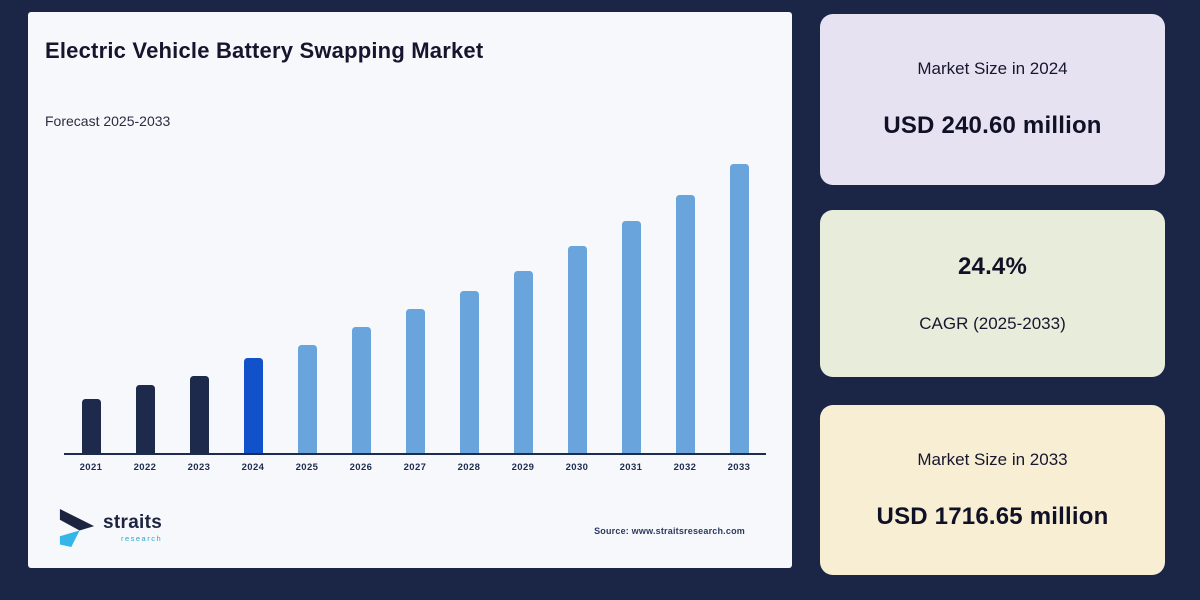 The width and height of the screenshot is (1200, 600). I want to click on bar-2021, so click(91, 426).